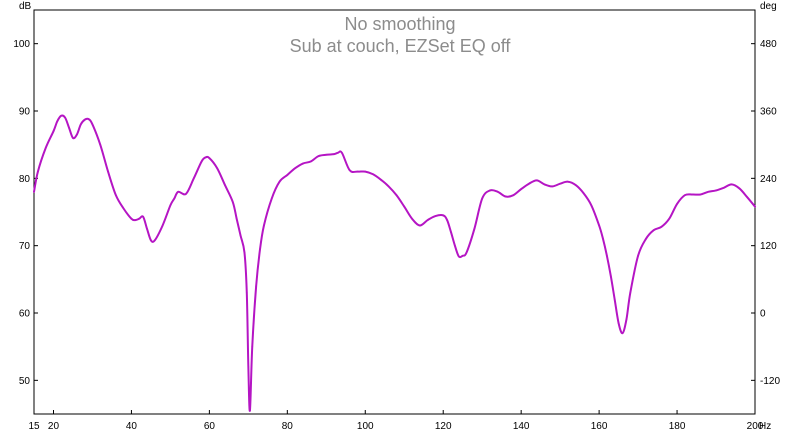 This screenshot has width=800, height=434. I want to click on left-axis-unit: dB, so click(25, 6).